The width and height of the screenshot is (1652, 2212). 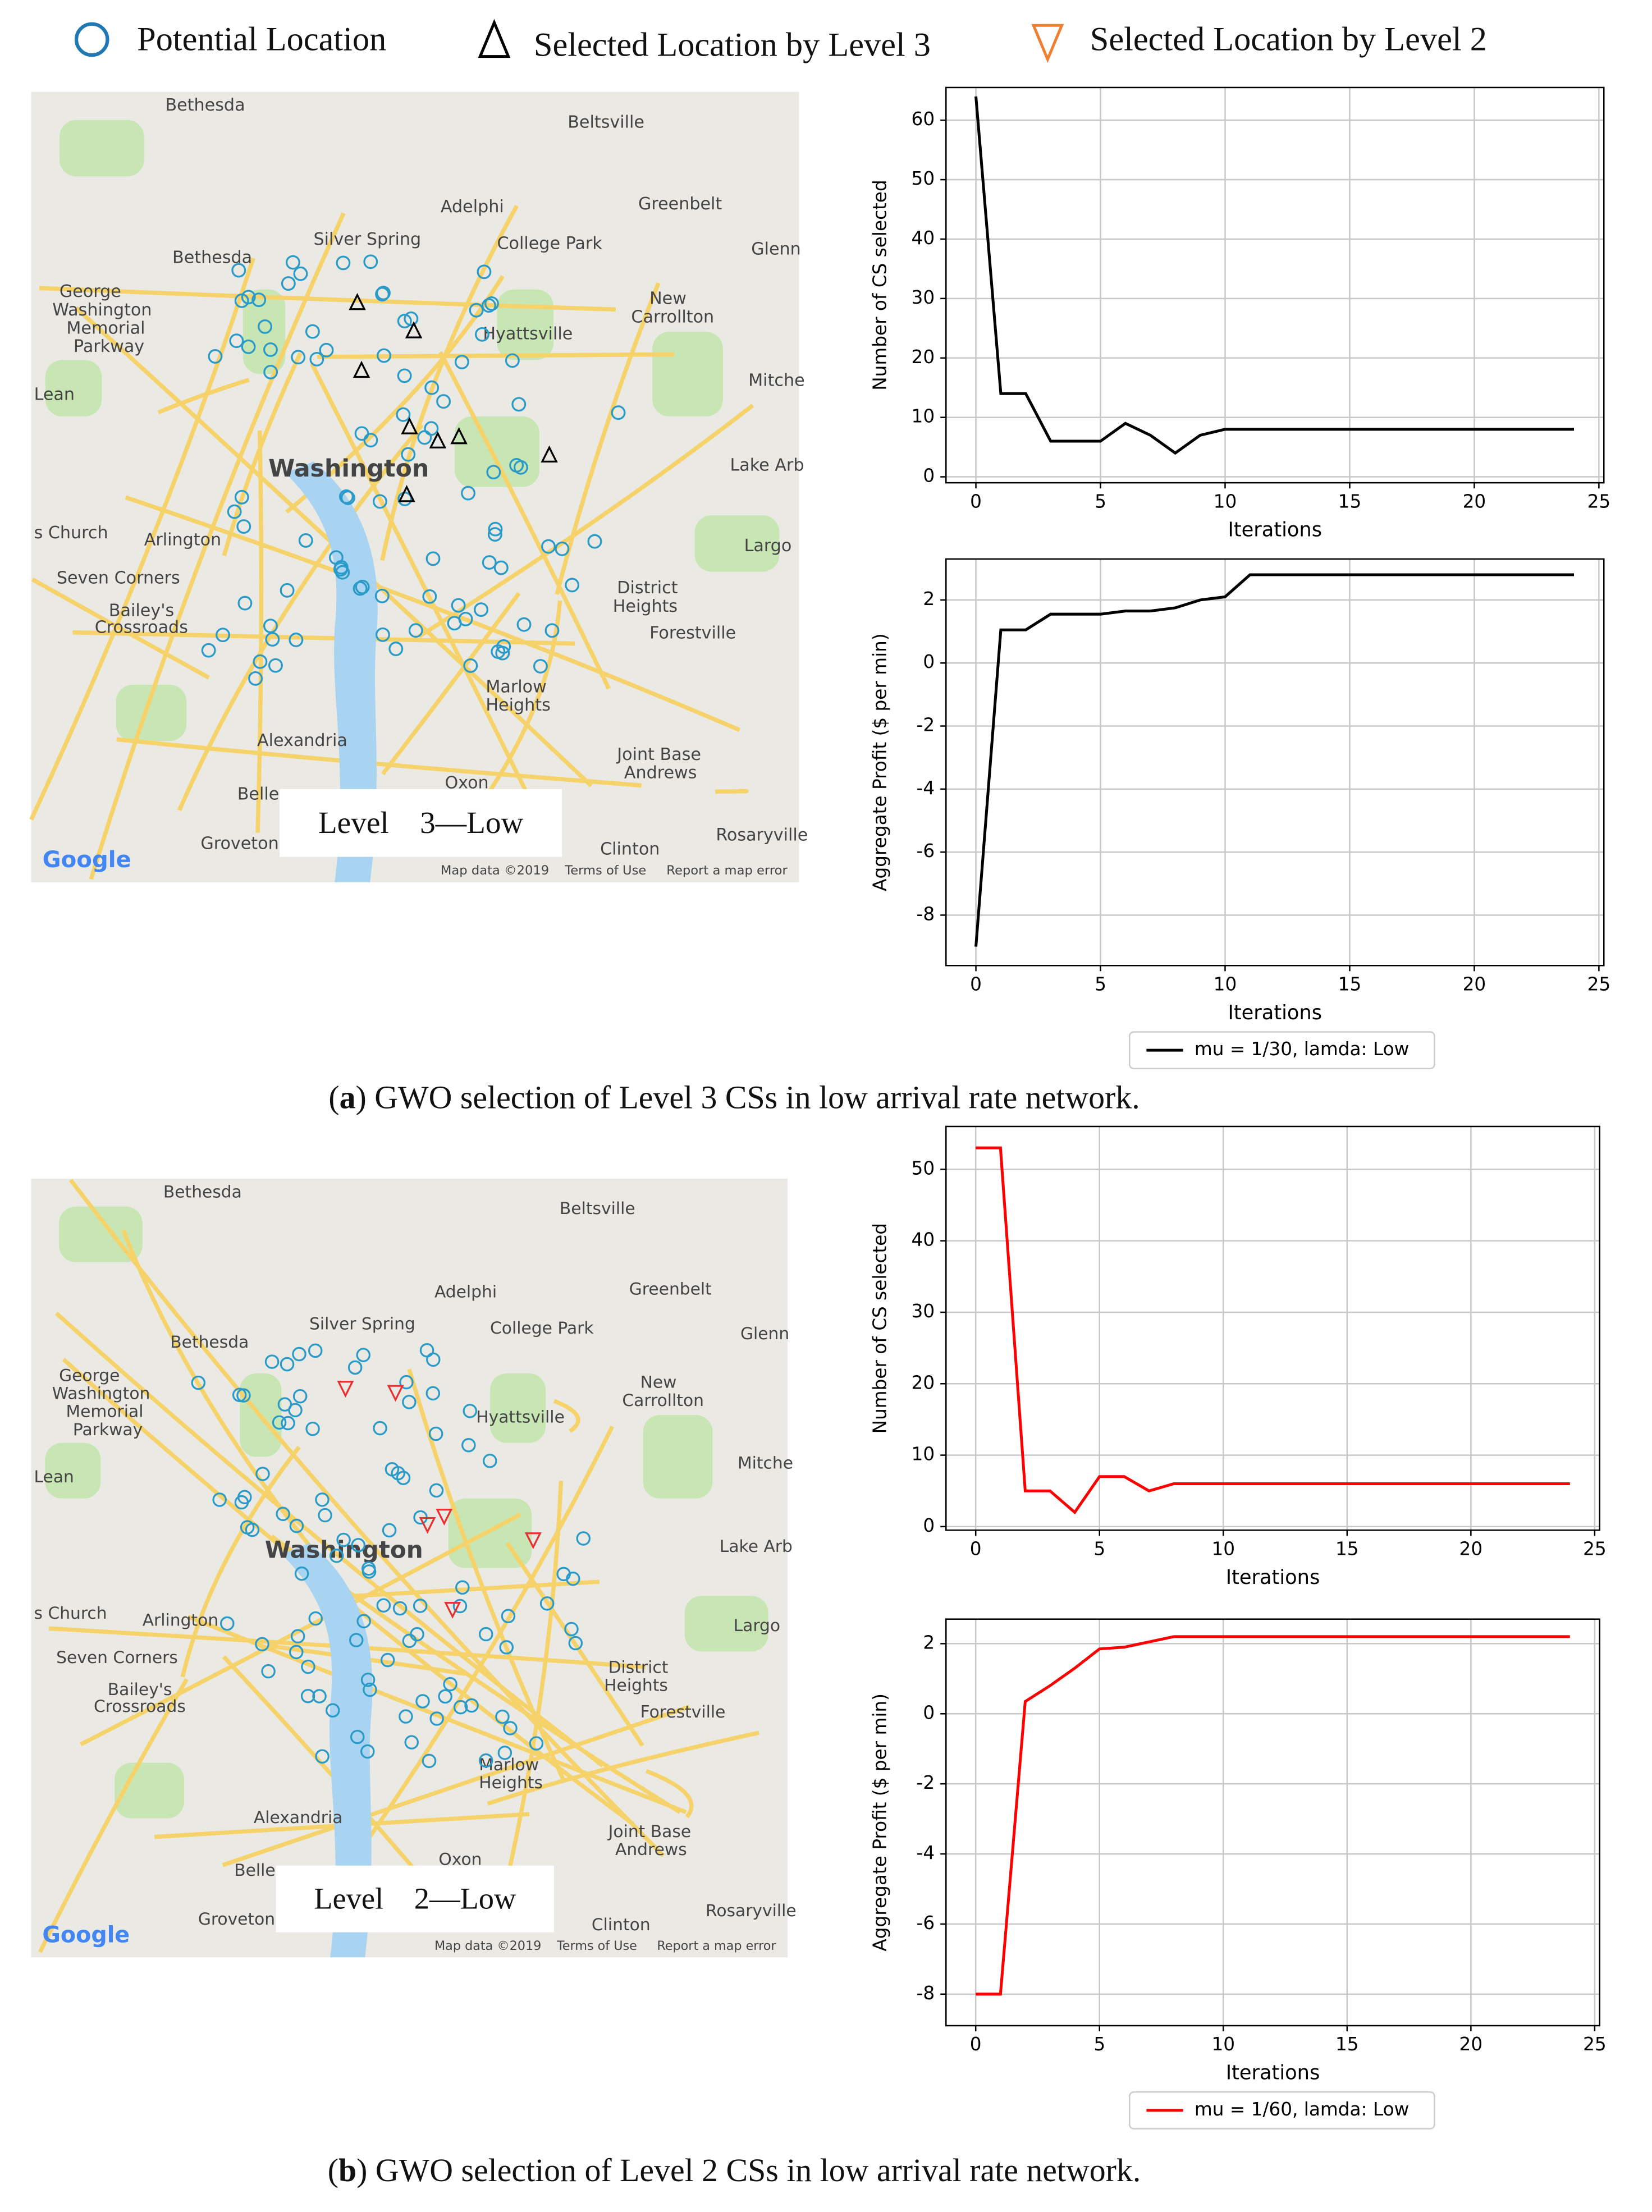 What do you see at coordinates (672, 317) in the screenshot?
I see `map-label: Carrollton` at bounding box center [672, 317].